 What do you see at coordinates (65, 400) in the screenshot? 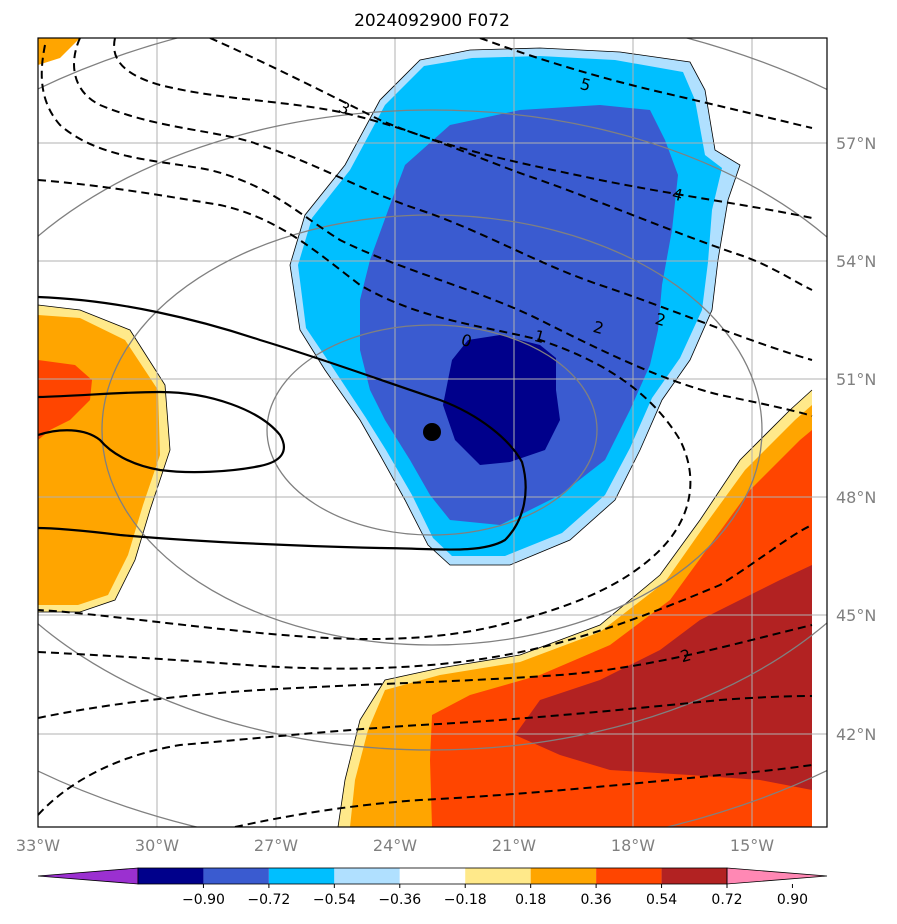
I see `warm-blob-west-core` at bounding box center [65, 400].